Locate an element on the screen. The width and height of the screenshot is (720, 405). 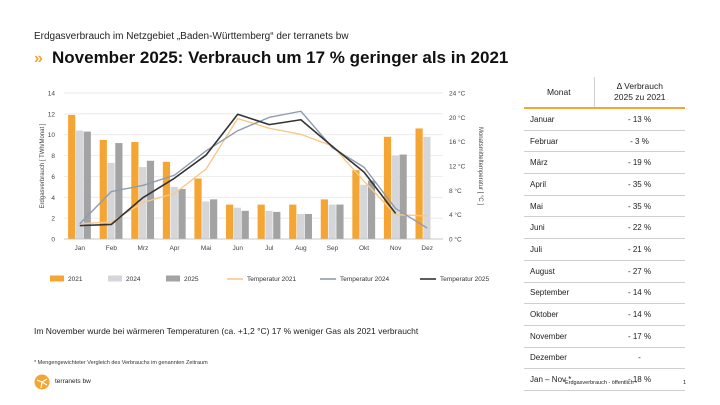
header-delta-line1: Δ Verbrauch is located at coordinates (639, 86).